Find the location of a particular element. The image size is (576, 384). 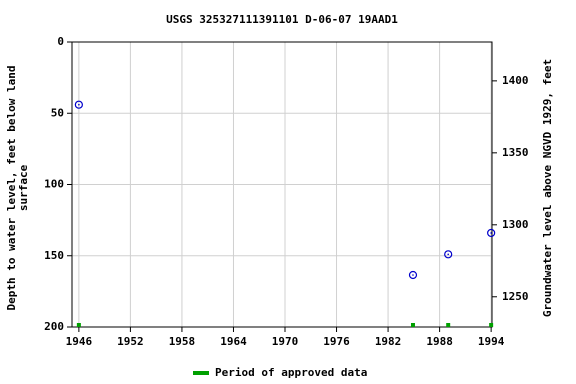

y-tick-label: 50 is located at coordinates (57, 112).